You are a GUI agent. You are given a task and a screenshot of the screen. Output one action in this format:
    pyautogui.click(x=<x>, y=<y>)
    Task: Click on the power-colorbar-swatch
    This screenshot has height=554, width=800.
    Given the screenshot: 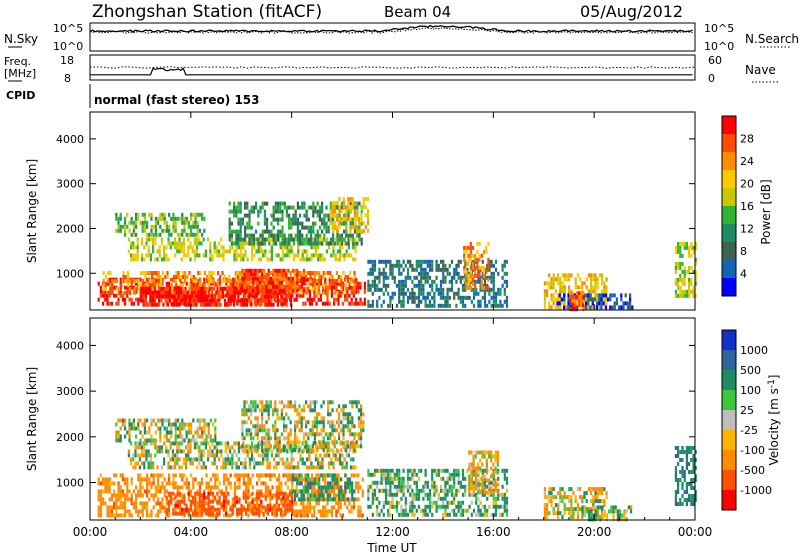 What is the action you would take?
    pyautogui.click(x=729, y=143)
    